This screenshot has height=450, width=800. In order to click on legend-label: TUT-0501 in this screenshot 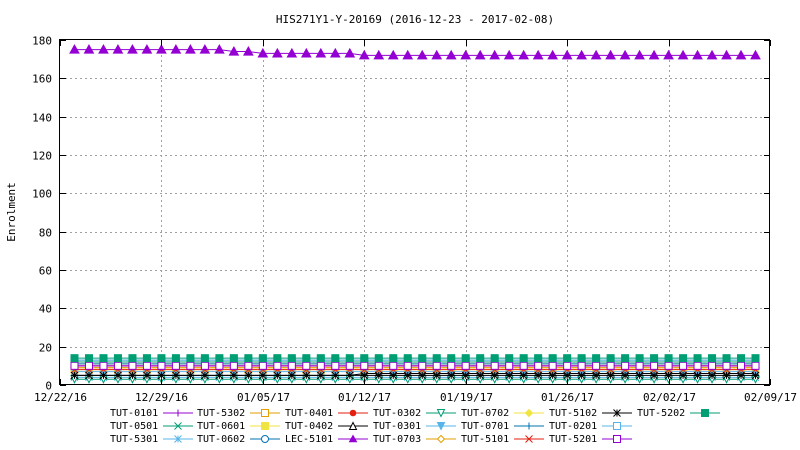, I will do `click(134, 426)`.